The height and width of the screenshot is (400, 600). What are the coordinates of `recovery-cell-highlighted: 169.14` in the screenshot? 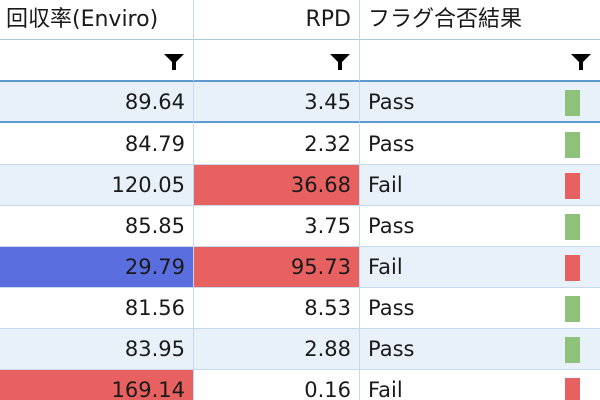 It's located at (97, 385).